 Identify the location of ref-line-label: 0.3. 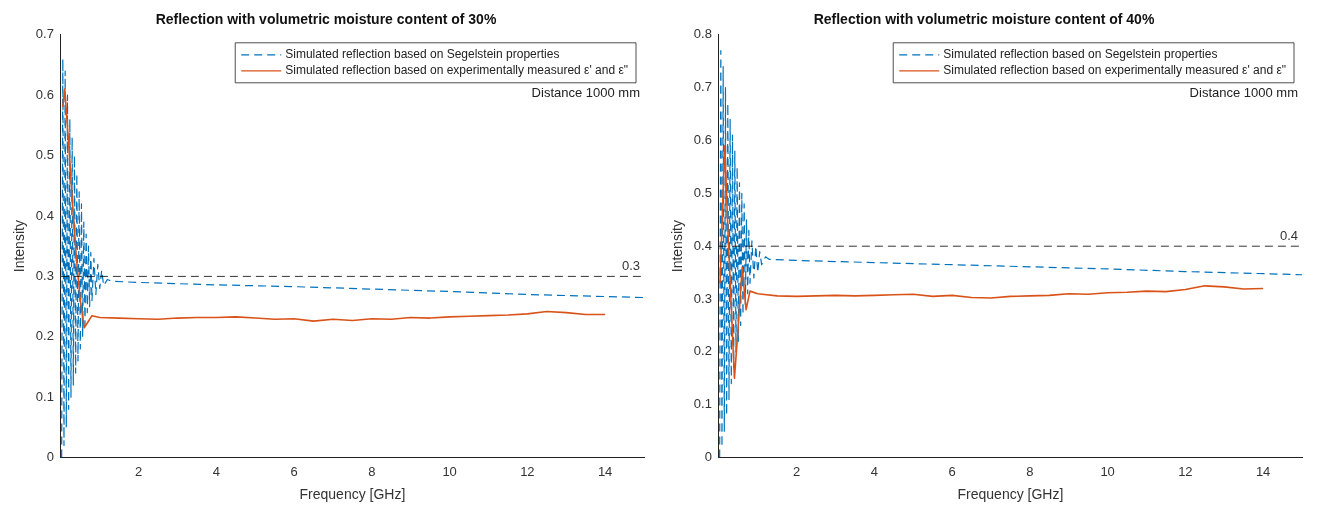
(630, 266).